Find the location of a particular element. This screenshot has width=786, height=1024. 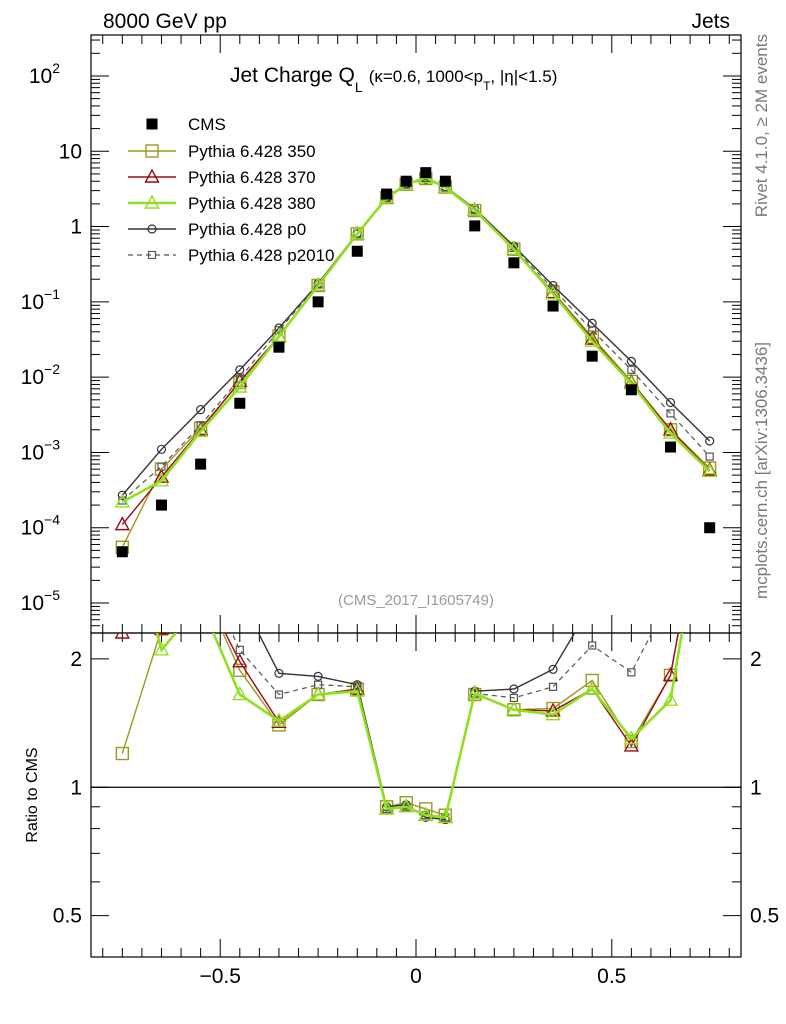

chart-title: Jet Charge QL (κ=0.6, 1000<pT, |η|<1.5) is located at coordinates (393, 79).